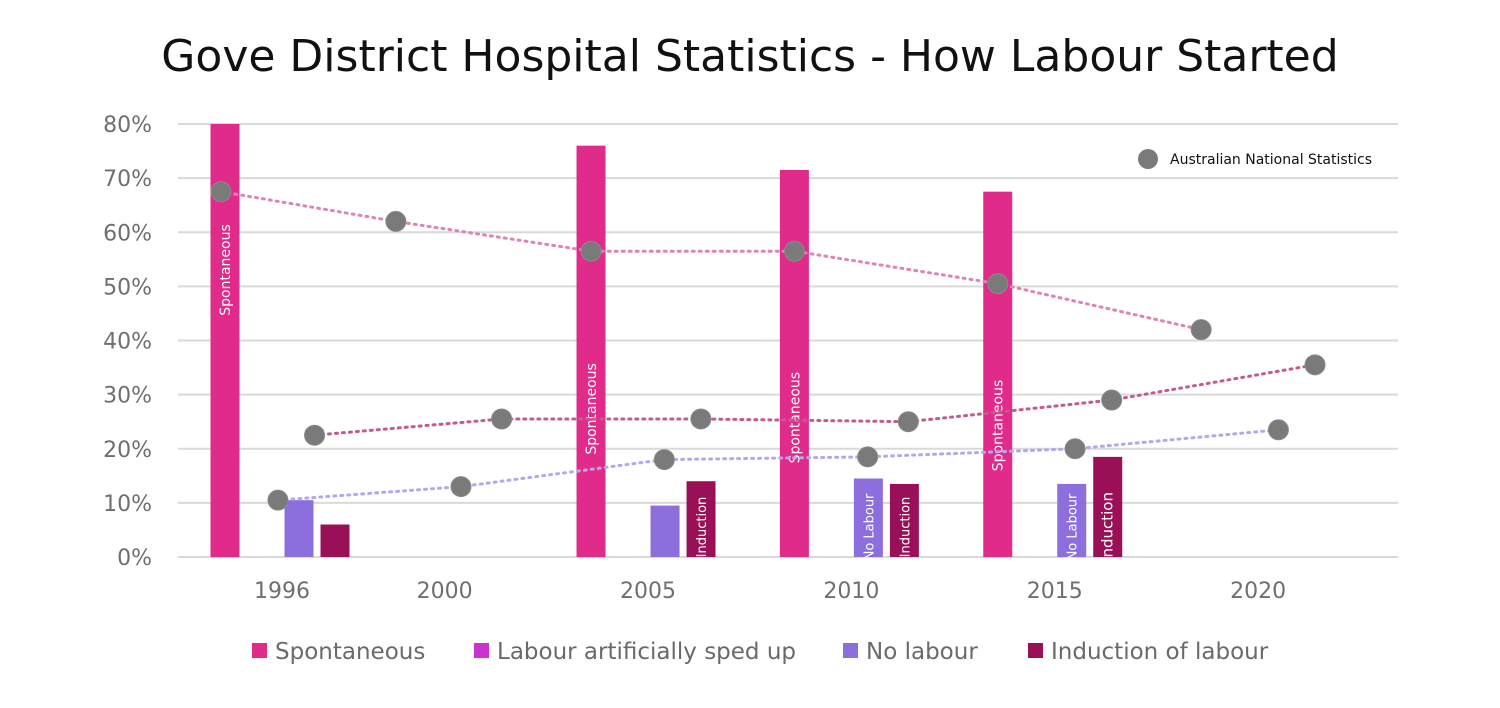 This screenshot has width=1500, height=708. I want to click on y-tick-label: 10%, so click(127, 504).